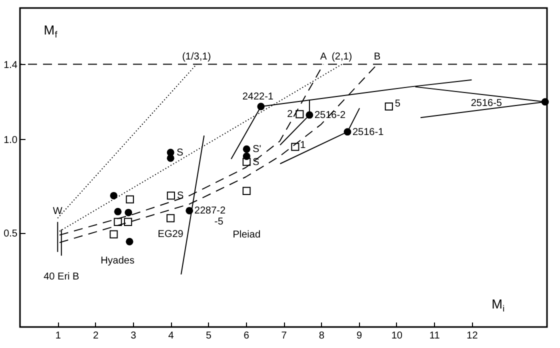  Describe the element at coordinates (62, 277) in the screenshot. I see `annotation: 40 Eri B` at that location.